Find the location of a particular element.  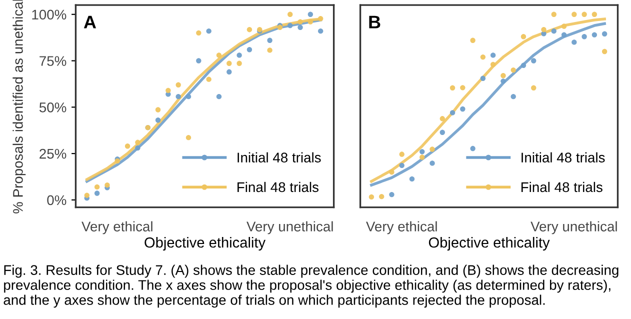

chart-title: B is located at coordinates (374, 22).